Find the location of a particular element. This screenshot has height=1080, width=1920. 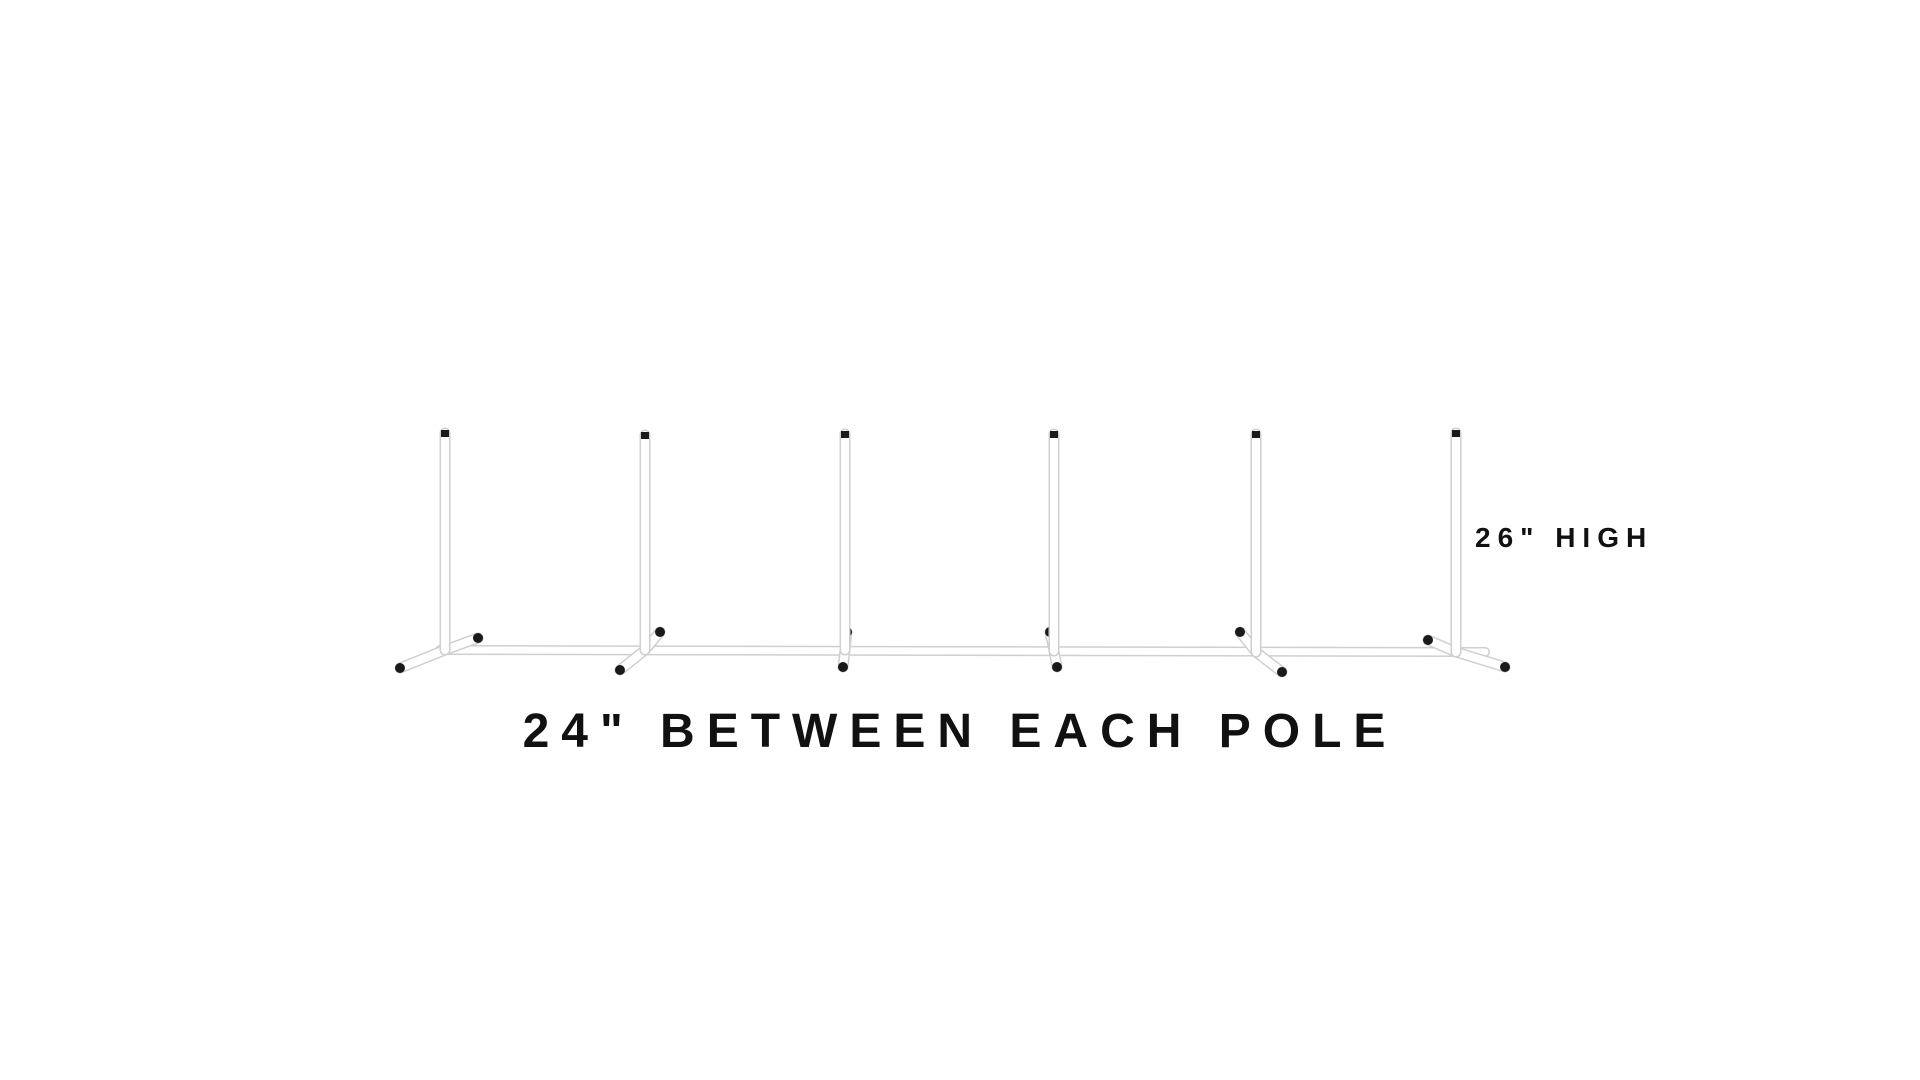

height-label: 26" HIGH is located at coordinates (1564, 537).